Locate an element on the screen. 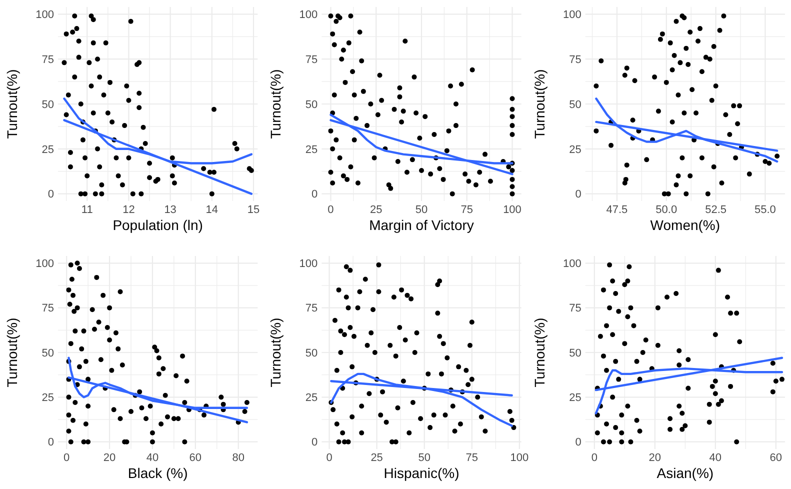  x-axis-title: Women(%) is located at coordinates (685, 225).